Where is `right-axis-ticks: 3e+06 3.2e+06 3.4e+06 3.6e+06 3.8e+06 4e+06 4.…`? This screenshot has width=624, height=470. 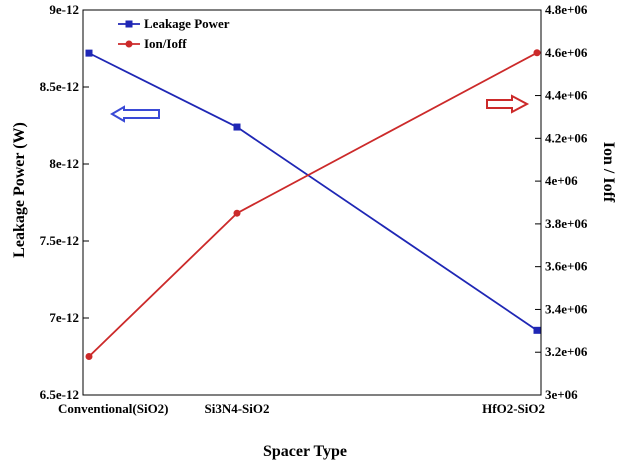
right-axis-ticks: 3e+06 3.2e+06 3.4e+06 3.6e+06 3.8e+06 4e+06 4.… is located at coordinates (561, 202).